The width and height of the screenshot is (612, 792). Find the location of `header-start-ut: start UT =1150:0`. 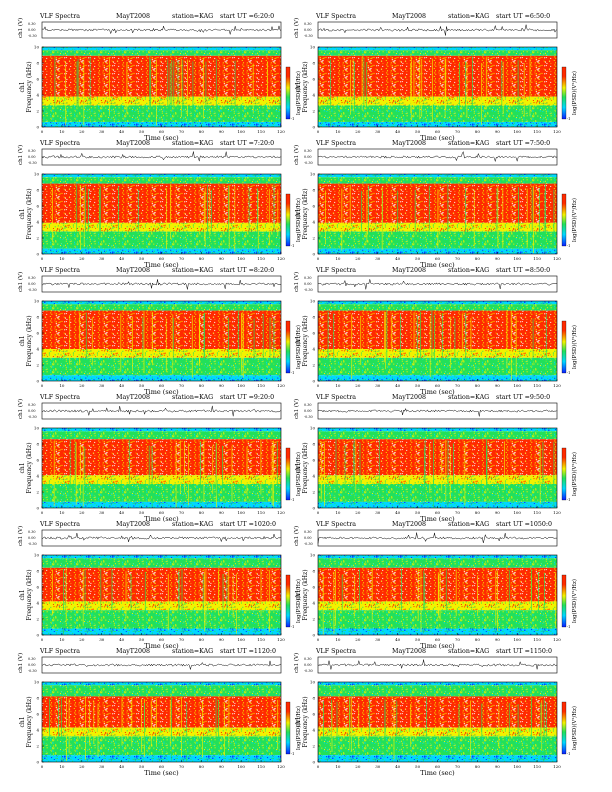

header-start-ut: start UT =1150:0 is located at coordinates (524, 651).